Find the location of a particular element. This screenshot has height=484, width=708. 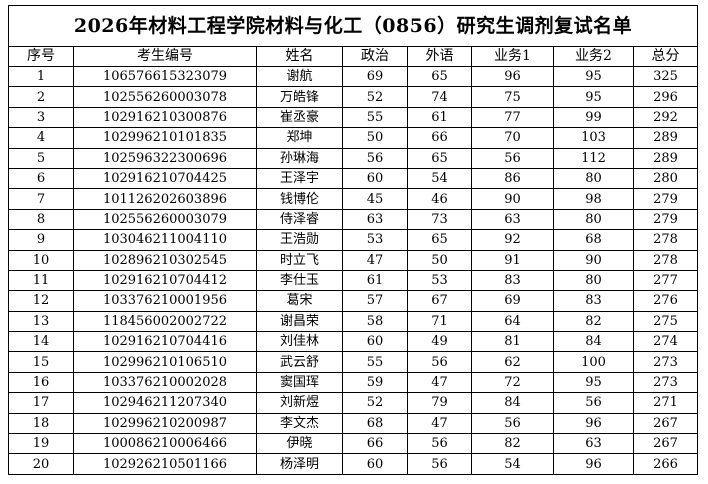

table-row: 13 118456002002722 谢昌荣 58 71 64 82 275 is located at coordinates (353, 321).